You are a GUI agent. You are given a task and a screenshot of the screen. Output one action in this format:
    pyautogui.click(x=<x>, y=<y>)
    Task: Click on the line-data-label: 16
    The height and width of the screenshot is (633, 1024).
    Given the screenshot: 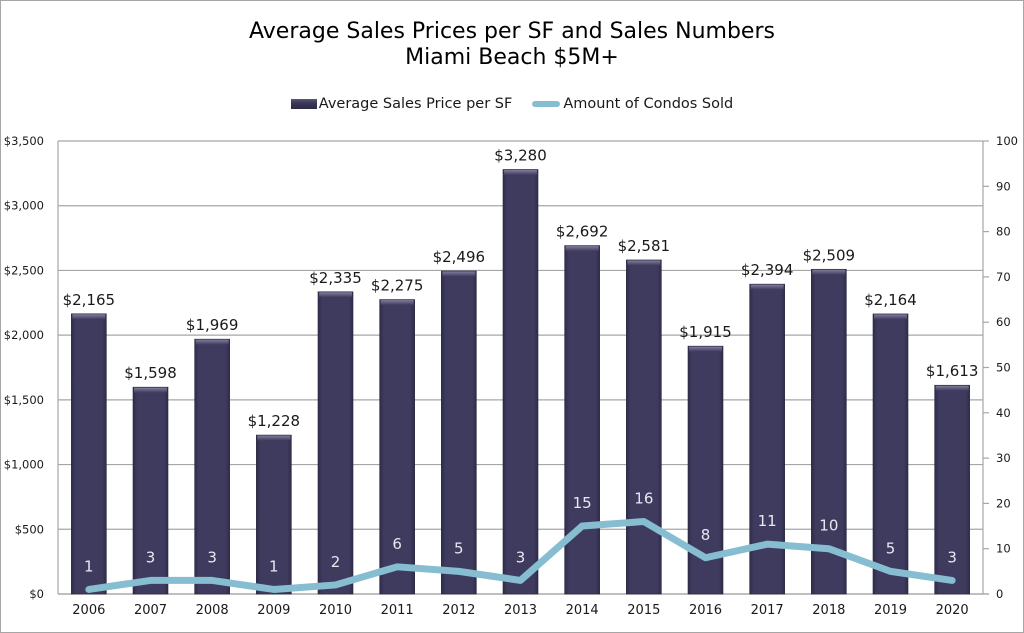 What is the action you would take?
    pyautogui.click(x=643, y=499)
    